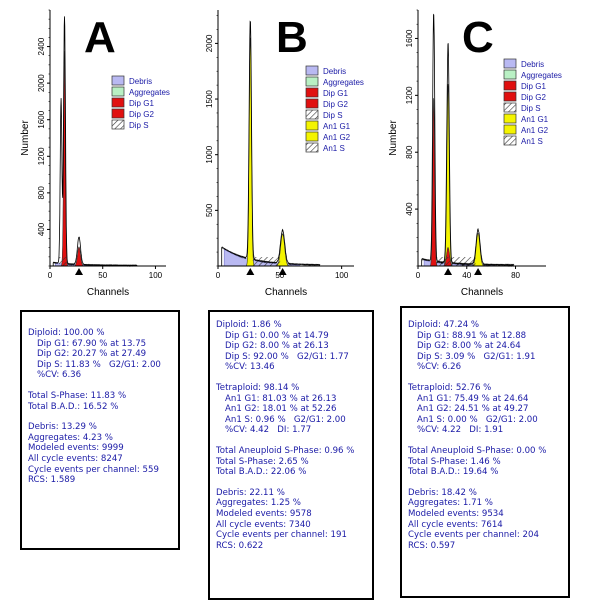 The image size is (592, 612). Describe the element at coordinates (75, 458) in the screenshot. I see `stats-line: All cycle events: 8247` at that location.